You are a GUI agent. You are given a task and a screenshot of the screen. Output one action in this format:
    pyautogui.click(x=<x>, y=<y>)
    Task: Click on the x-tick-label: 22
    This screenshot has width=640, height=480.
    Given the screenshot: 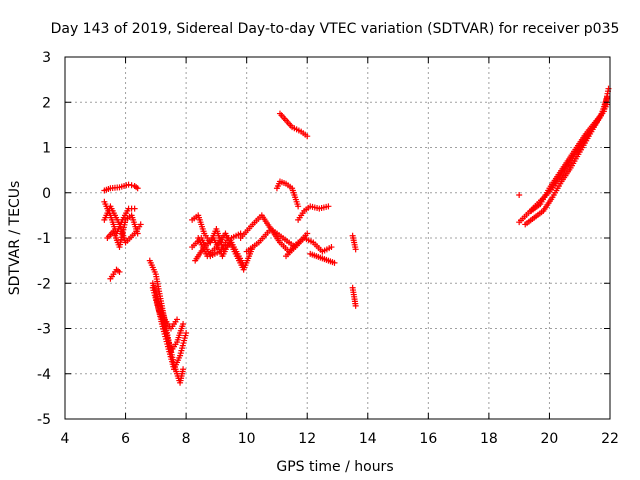 What is the action you would take?
    pyautogui.click(x=610, y=439)
    